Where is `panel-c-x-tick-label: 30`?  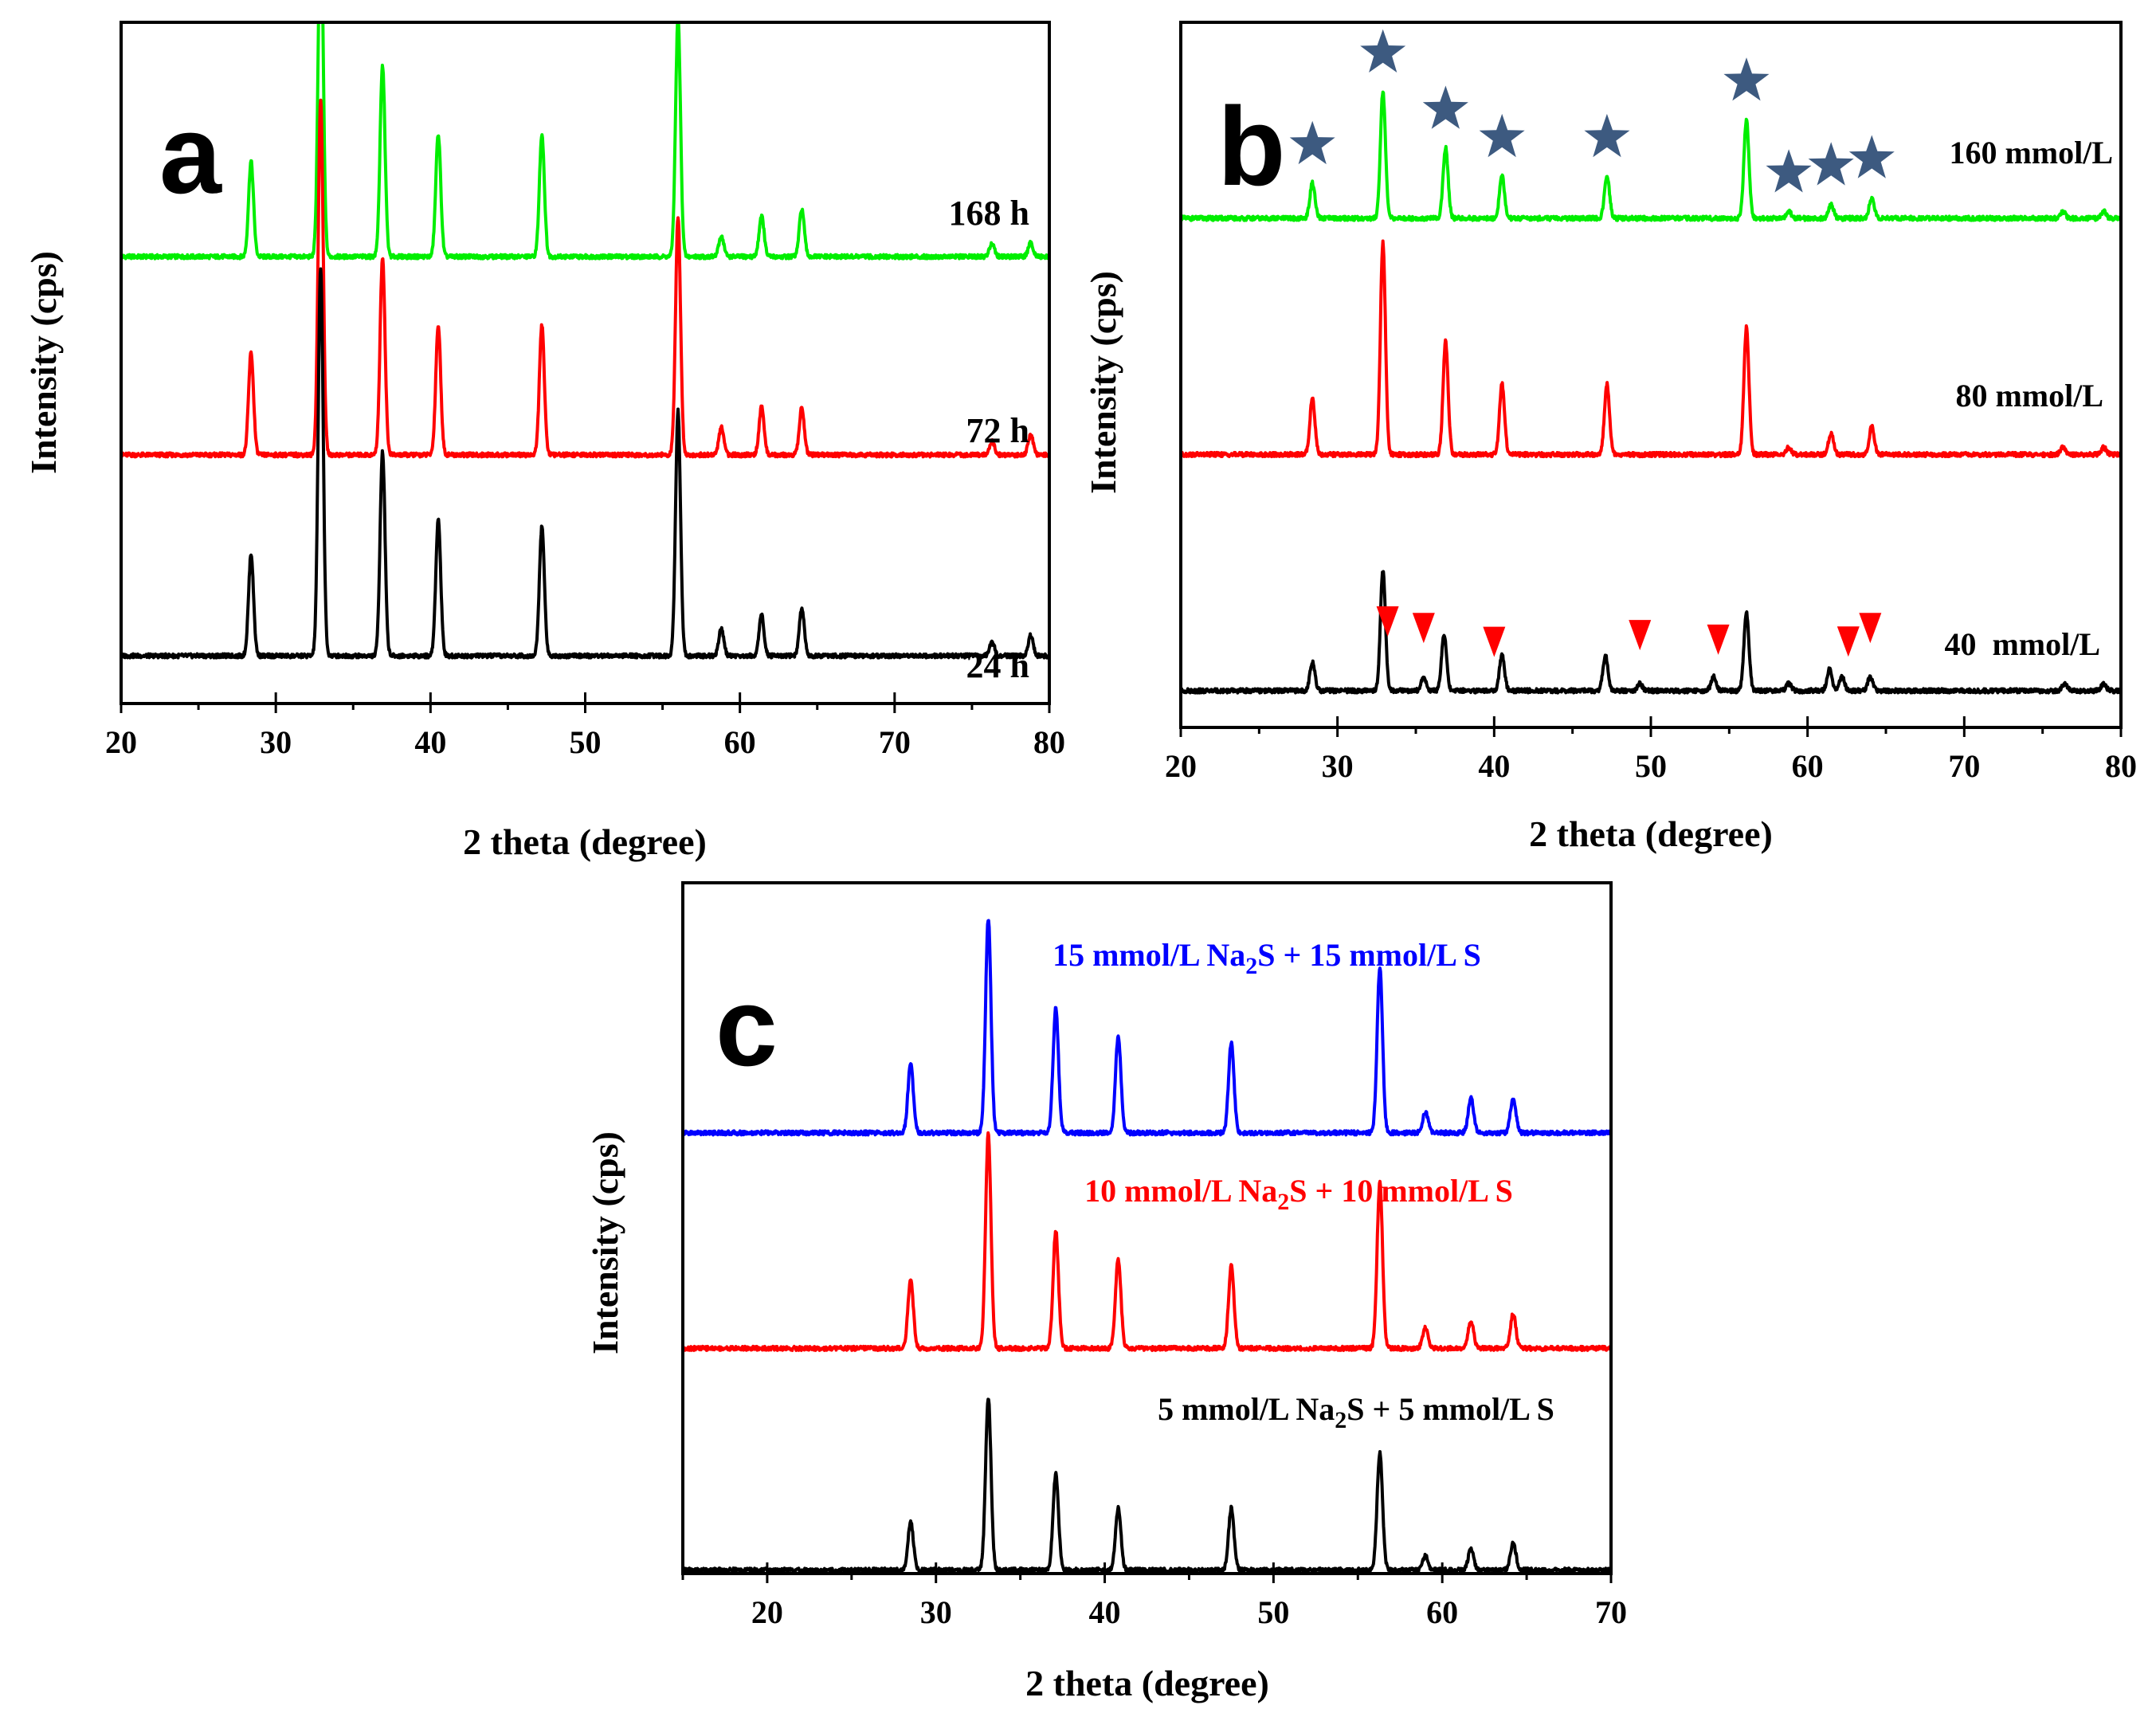
panel-c-x-tick-label: 30 is located at coordinates (936, 1612).